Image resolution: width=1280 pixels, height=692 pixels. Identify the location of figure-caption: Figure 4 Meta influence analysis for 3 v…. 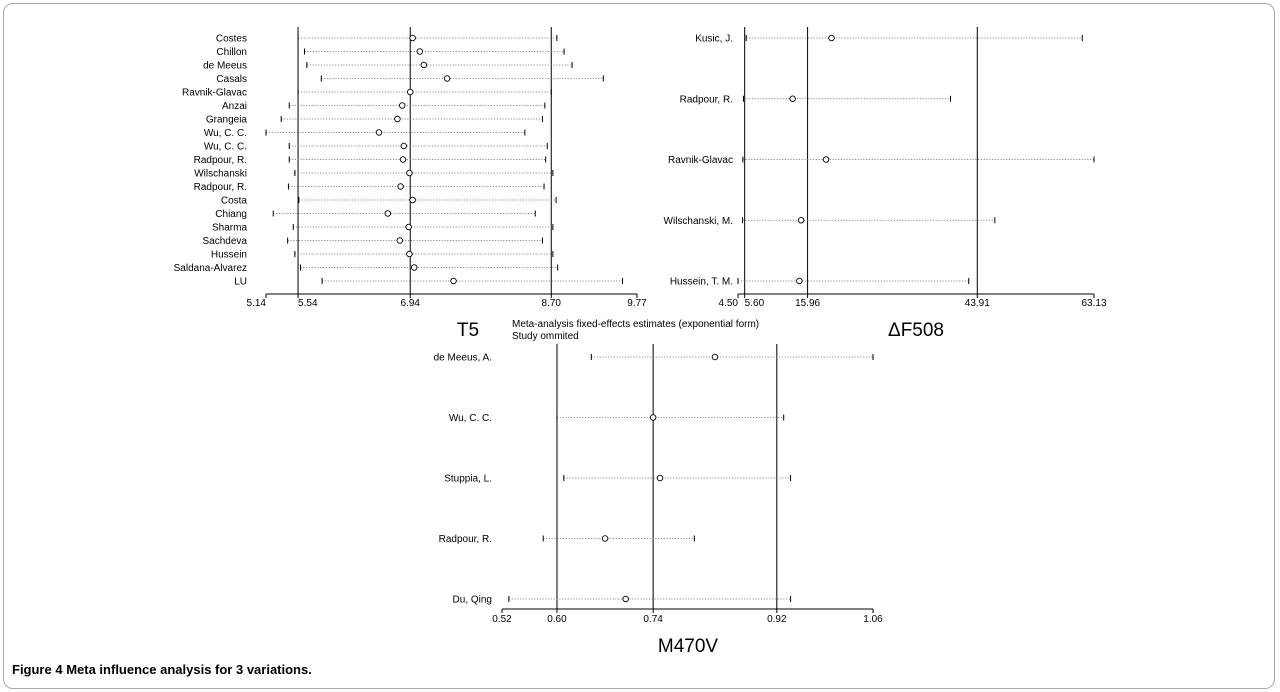
(162, 669).